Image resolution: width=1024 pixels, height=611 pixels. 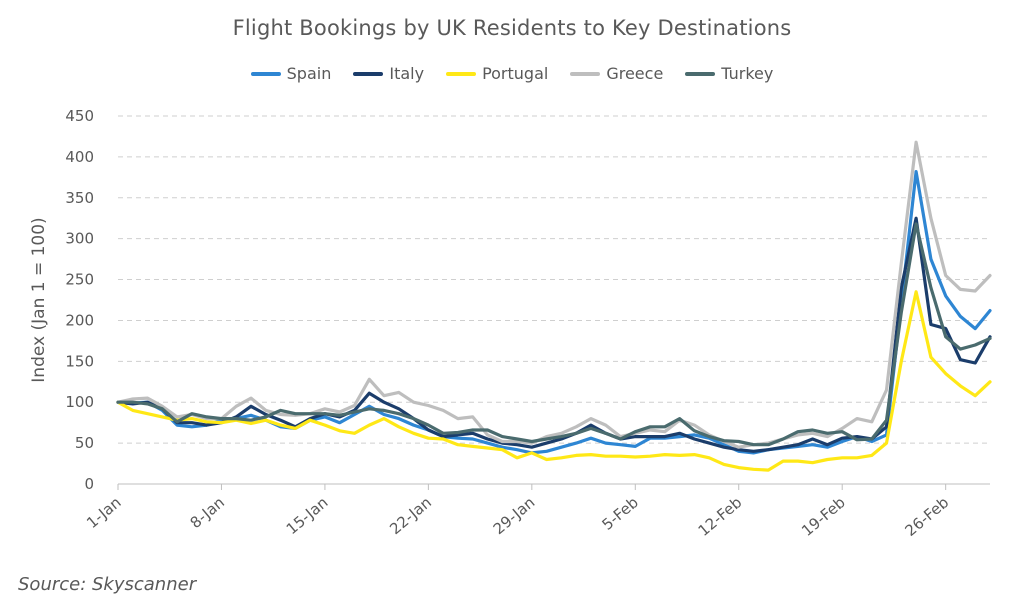 What do you see at coordinates (388, 73) in the screenshot?
I see `legend-item-italy: Italy` at bounding box center [388, 73].